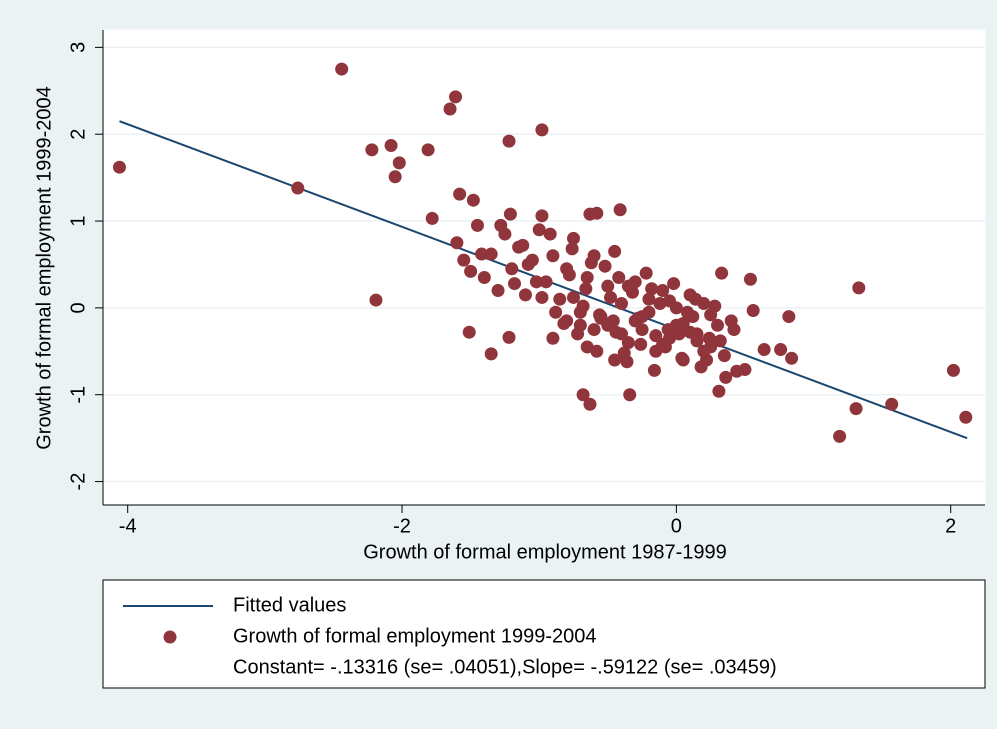  What do you see at coordinates (78, 134) in the screenshot?
I see `y-tick-label: 2` at bounding box center [78, 134].